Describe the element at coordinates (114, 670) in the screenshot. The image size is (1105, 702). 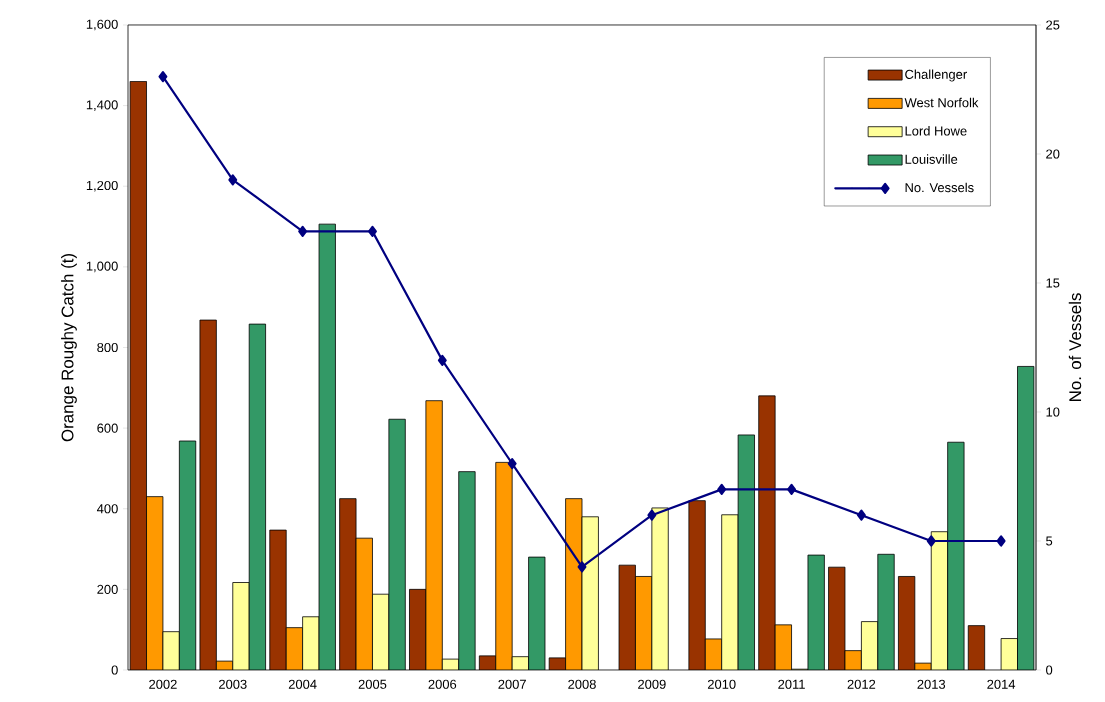
I see `y-tick-label: 0` at that location.